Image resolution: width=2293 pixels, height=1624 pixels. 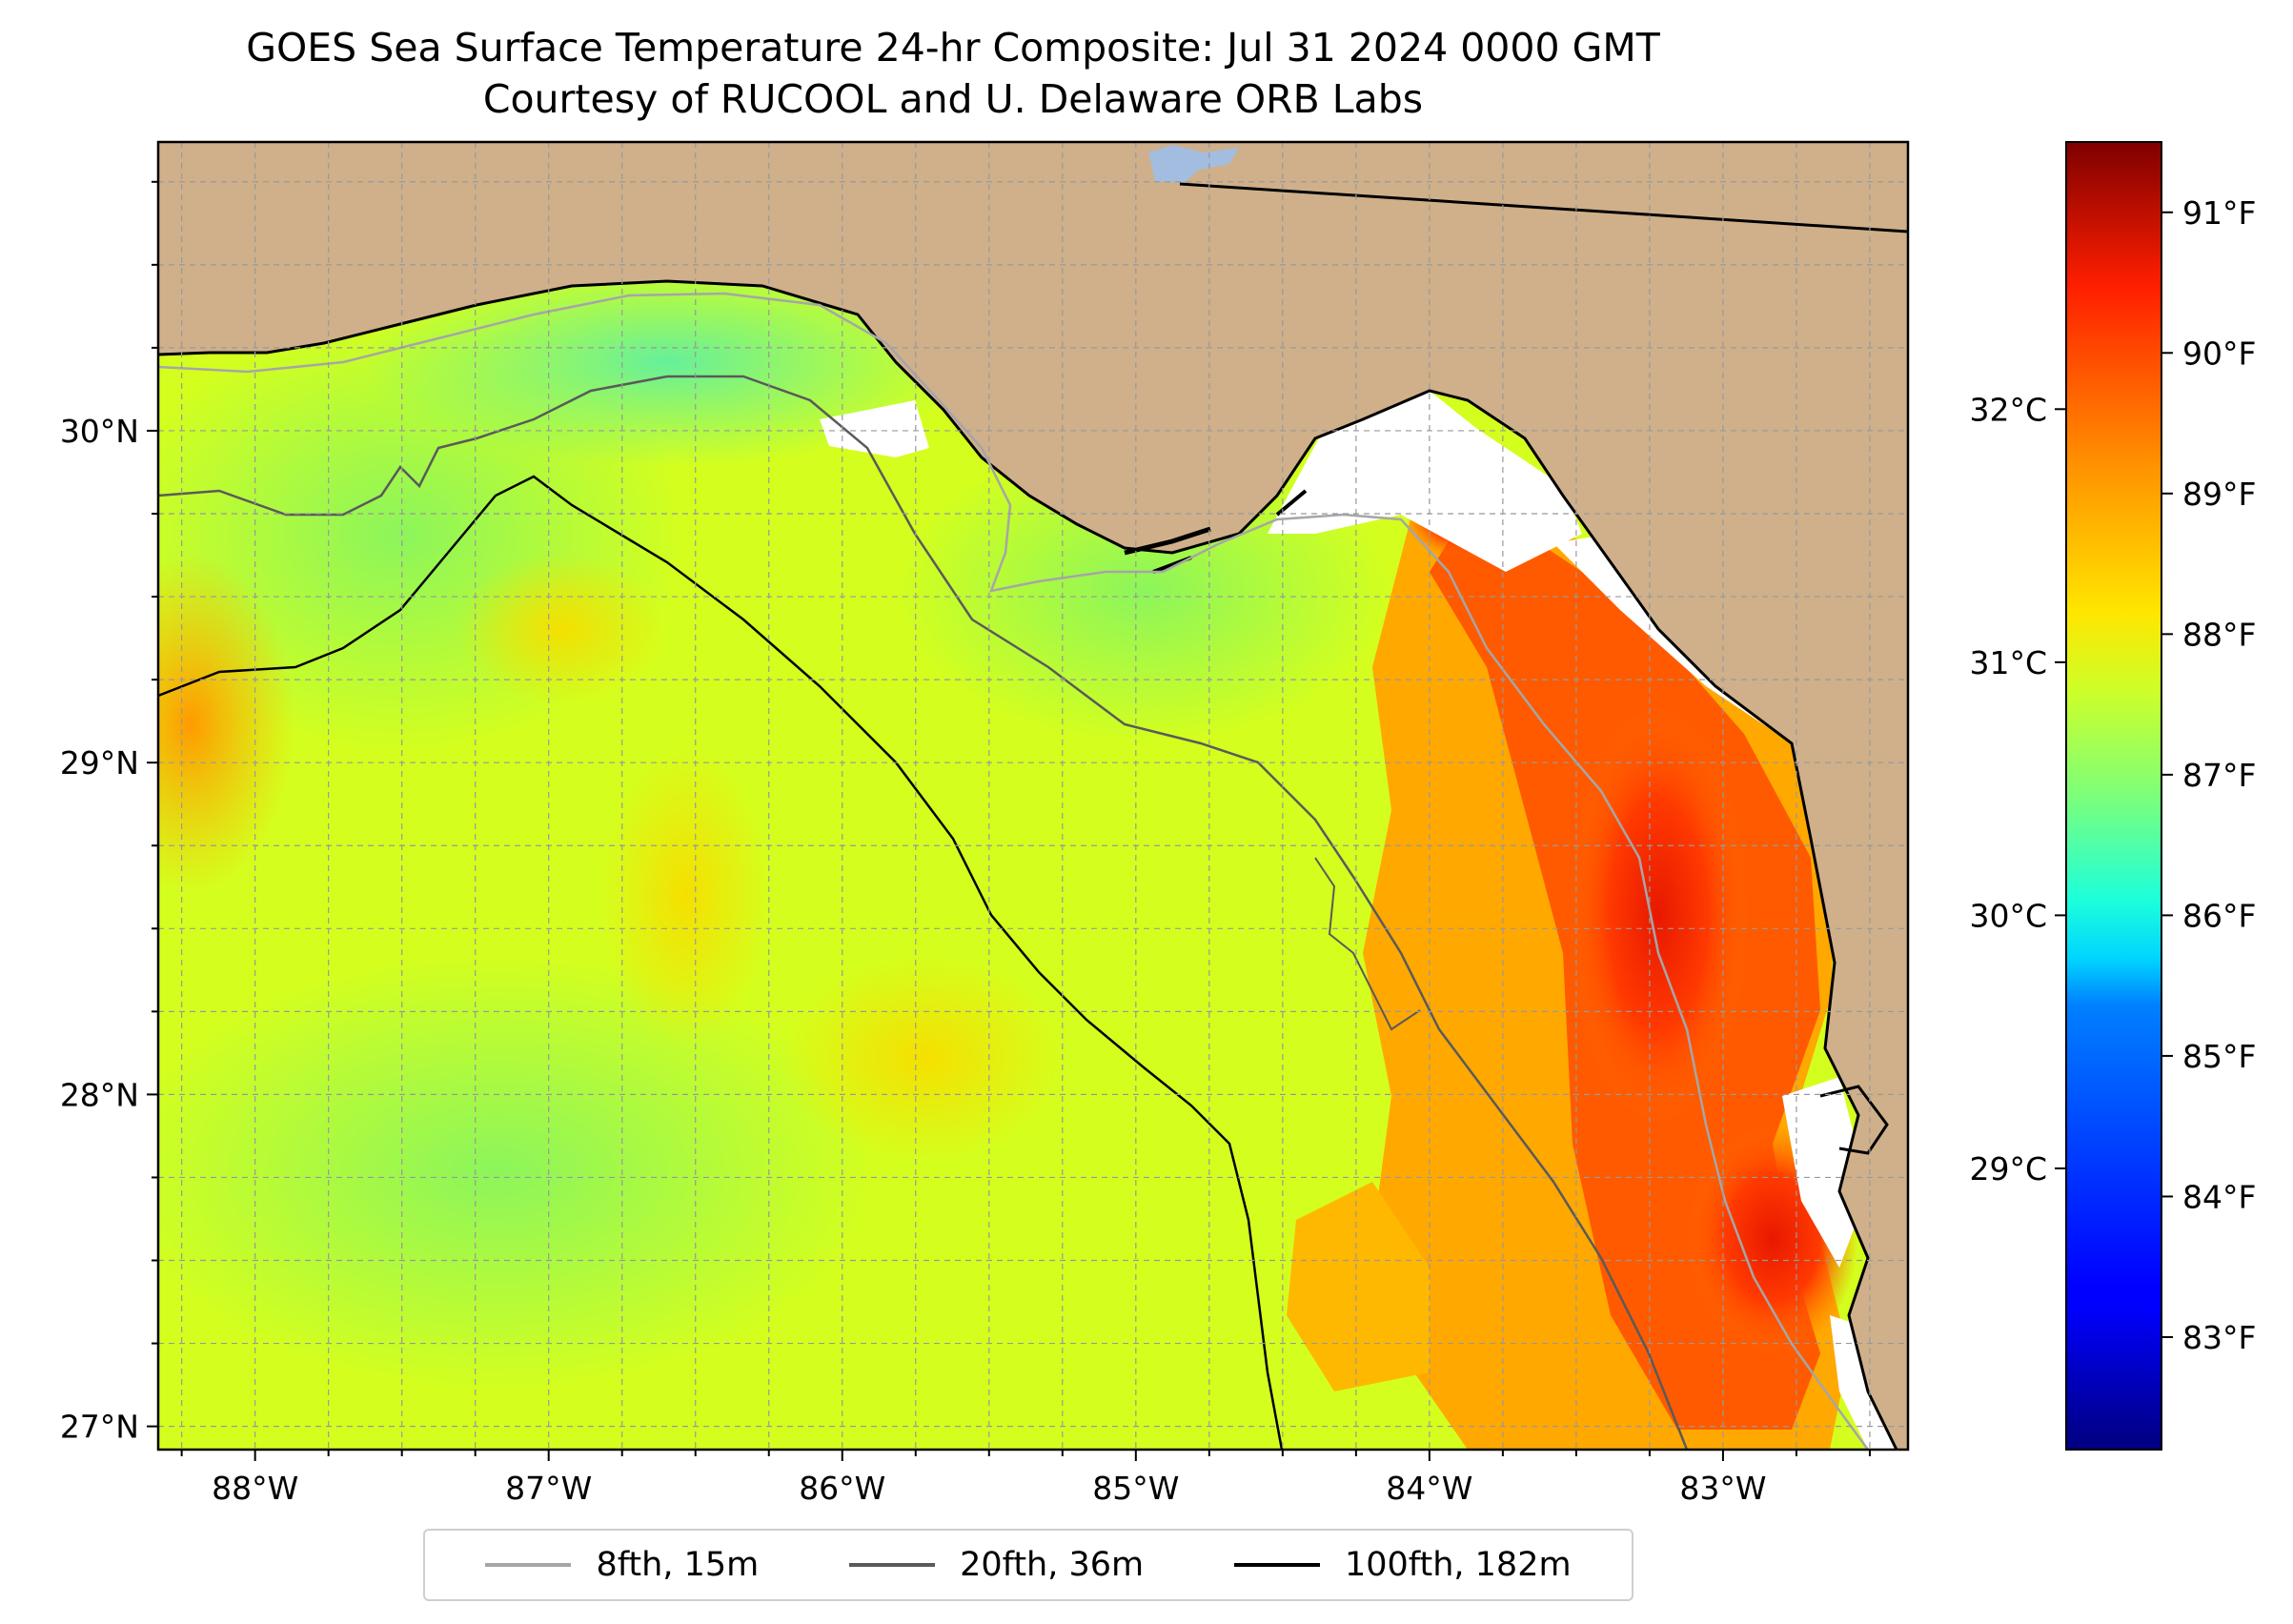 I want to click on legend-item-20fth: 20fth, 36m, so click(x=997, y=1565).